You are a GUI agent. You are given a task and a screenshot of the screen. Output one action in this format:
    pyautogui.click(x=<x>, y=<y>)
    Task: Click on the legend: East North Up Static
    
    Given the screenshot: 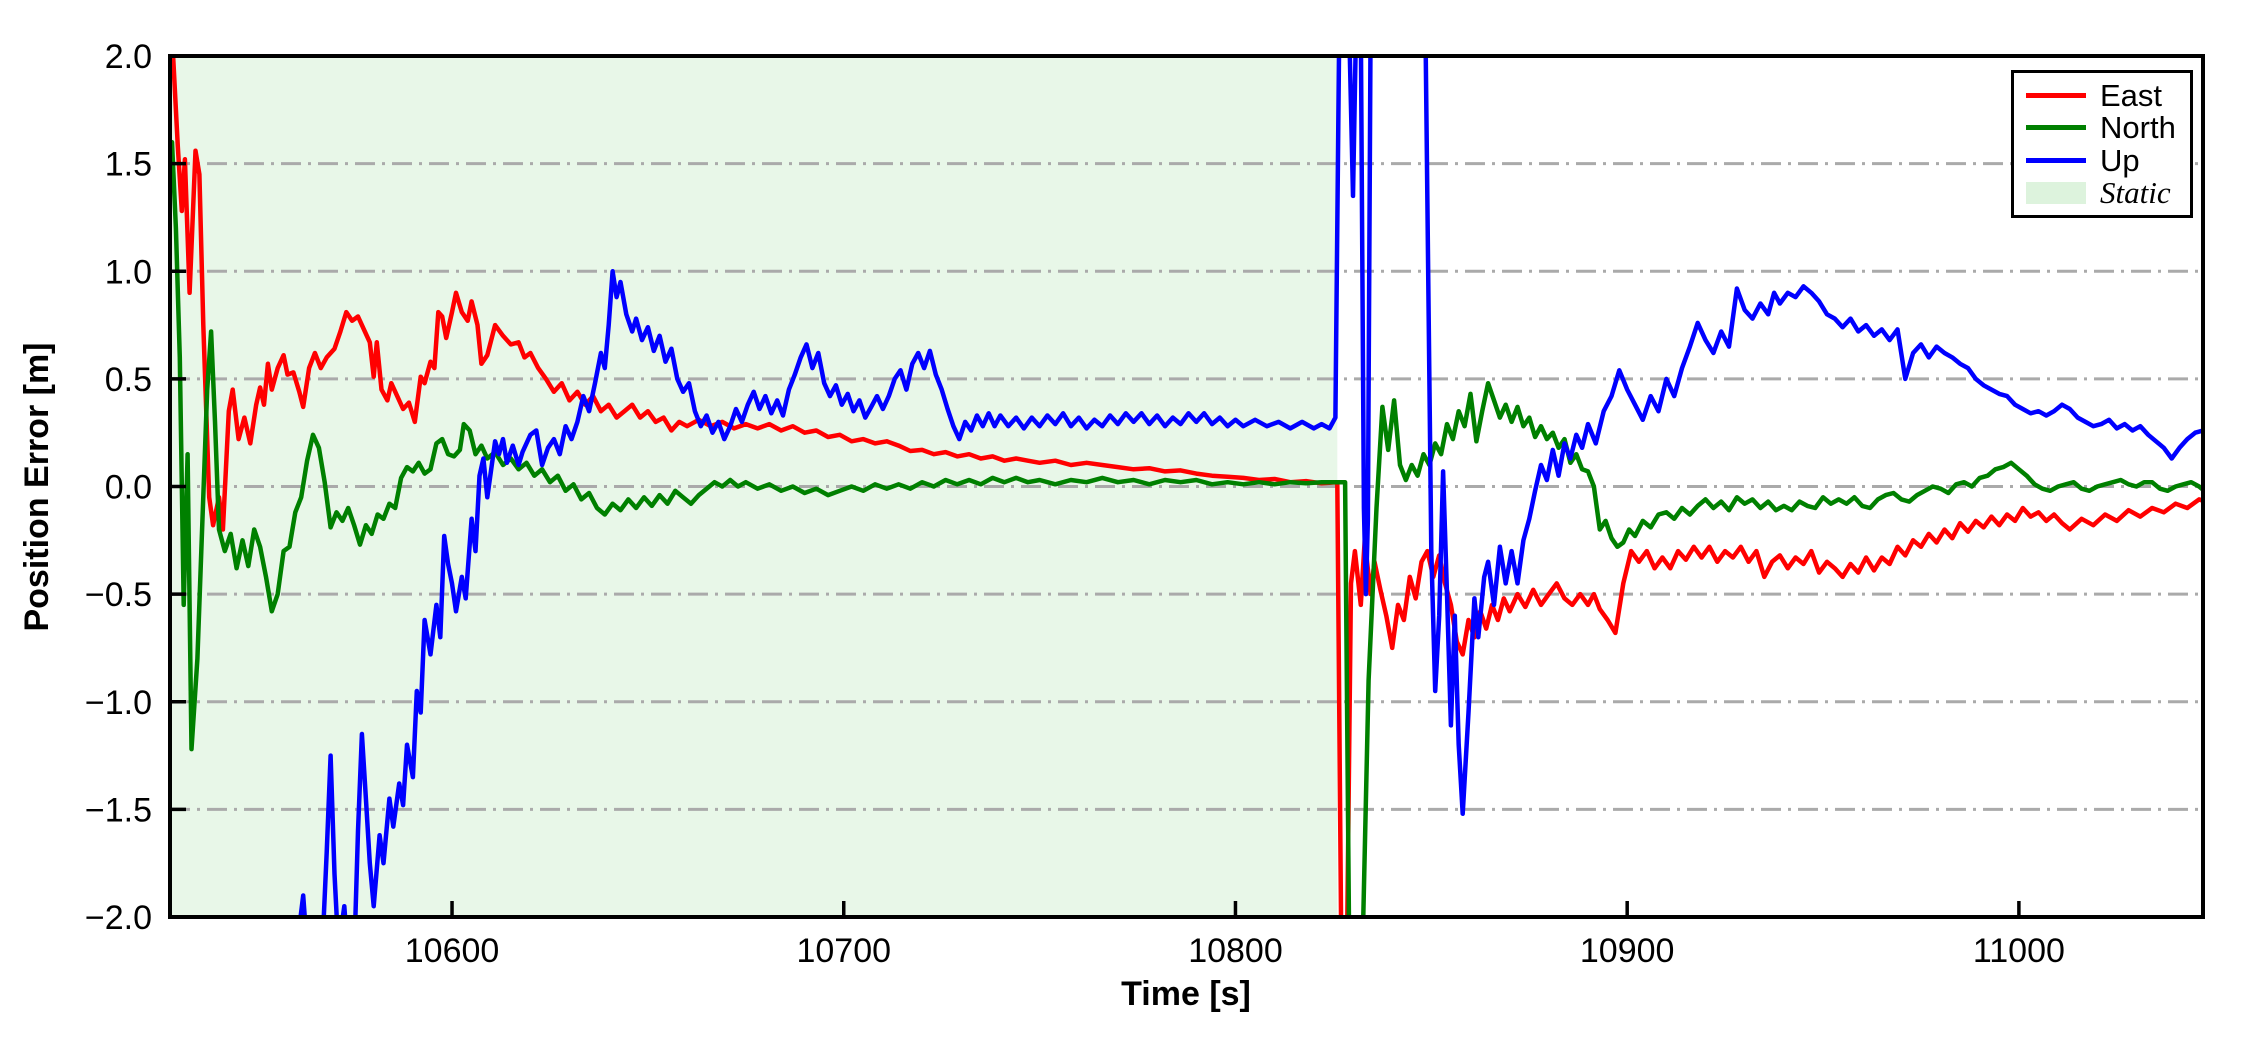 What is the action you would take?
    pyautogui.click(x=2102, y=144)
    